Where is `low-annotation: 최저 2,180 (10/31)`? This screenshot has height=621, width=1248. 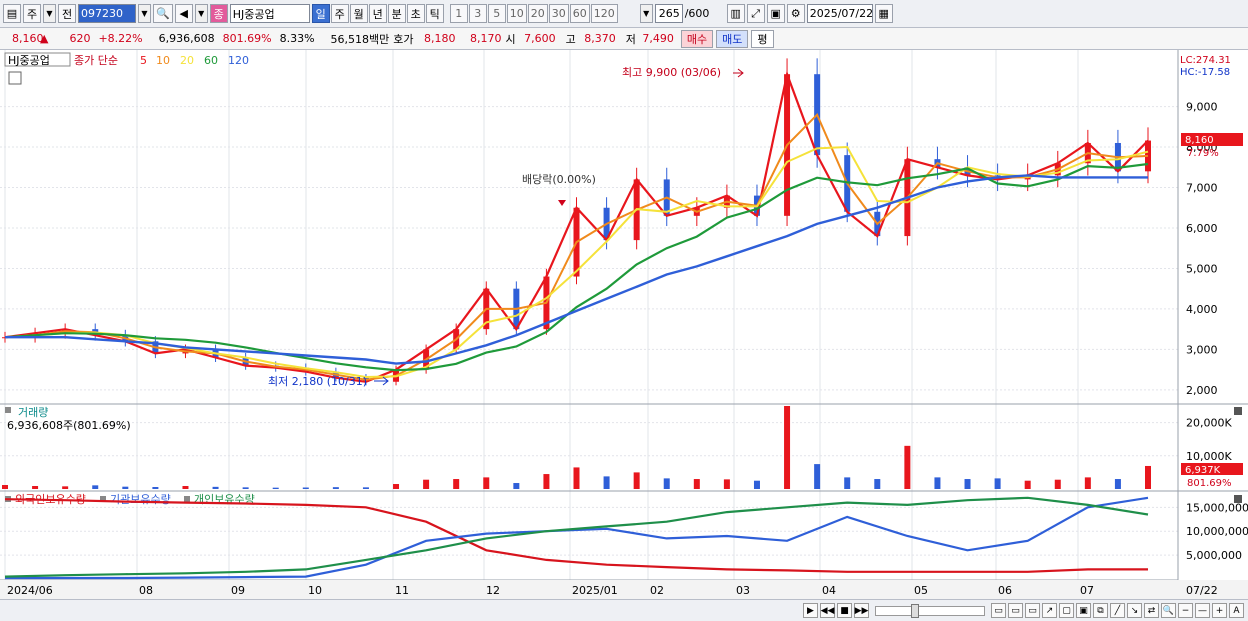 low-annotation: 최저 2,180 (10/31) is located at coordinates (317, 381).